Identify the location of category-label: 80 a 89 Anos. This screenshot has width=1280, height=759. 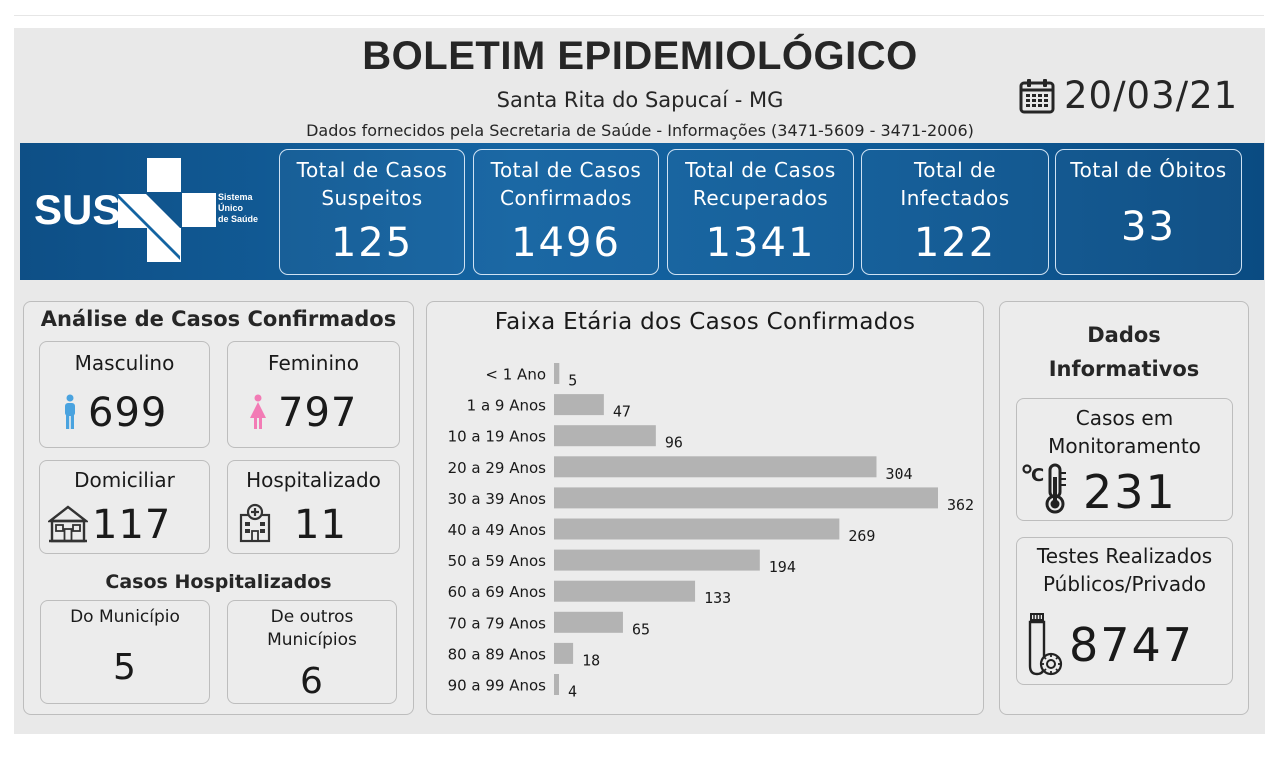
(497, 654).